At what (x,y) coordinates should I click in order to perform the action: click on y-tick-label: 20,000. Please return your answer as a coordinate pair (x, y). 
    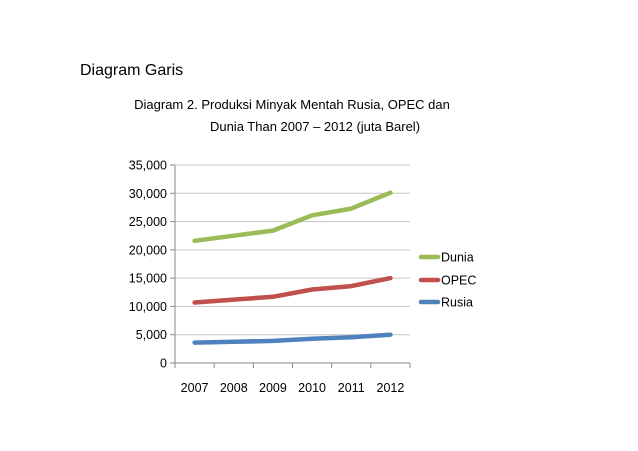
    Looking at the image, I should click on (148, 250).